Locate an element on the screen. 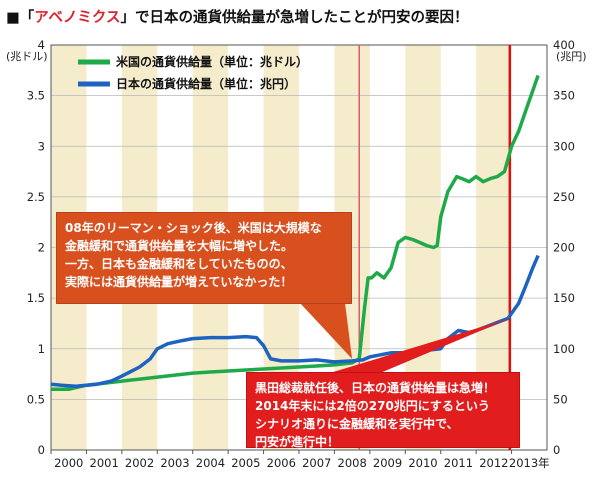  right-tick-label: 200 is located at coordinates (564, 248).